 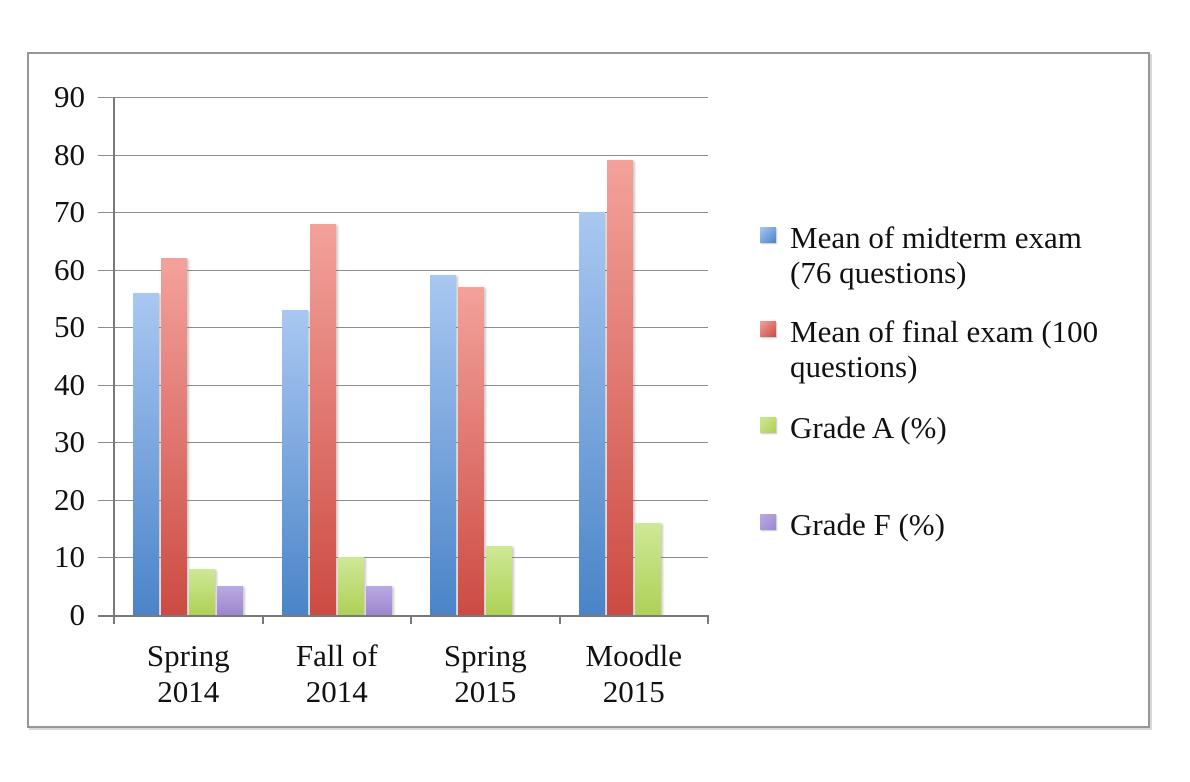 I want to click on legend-label-line: Grade A (%), so click(x=868, y=427).